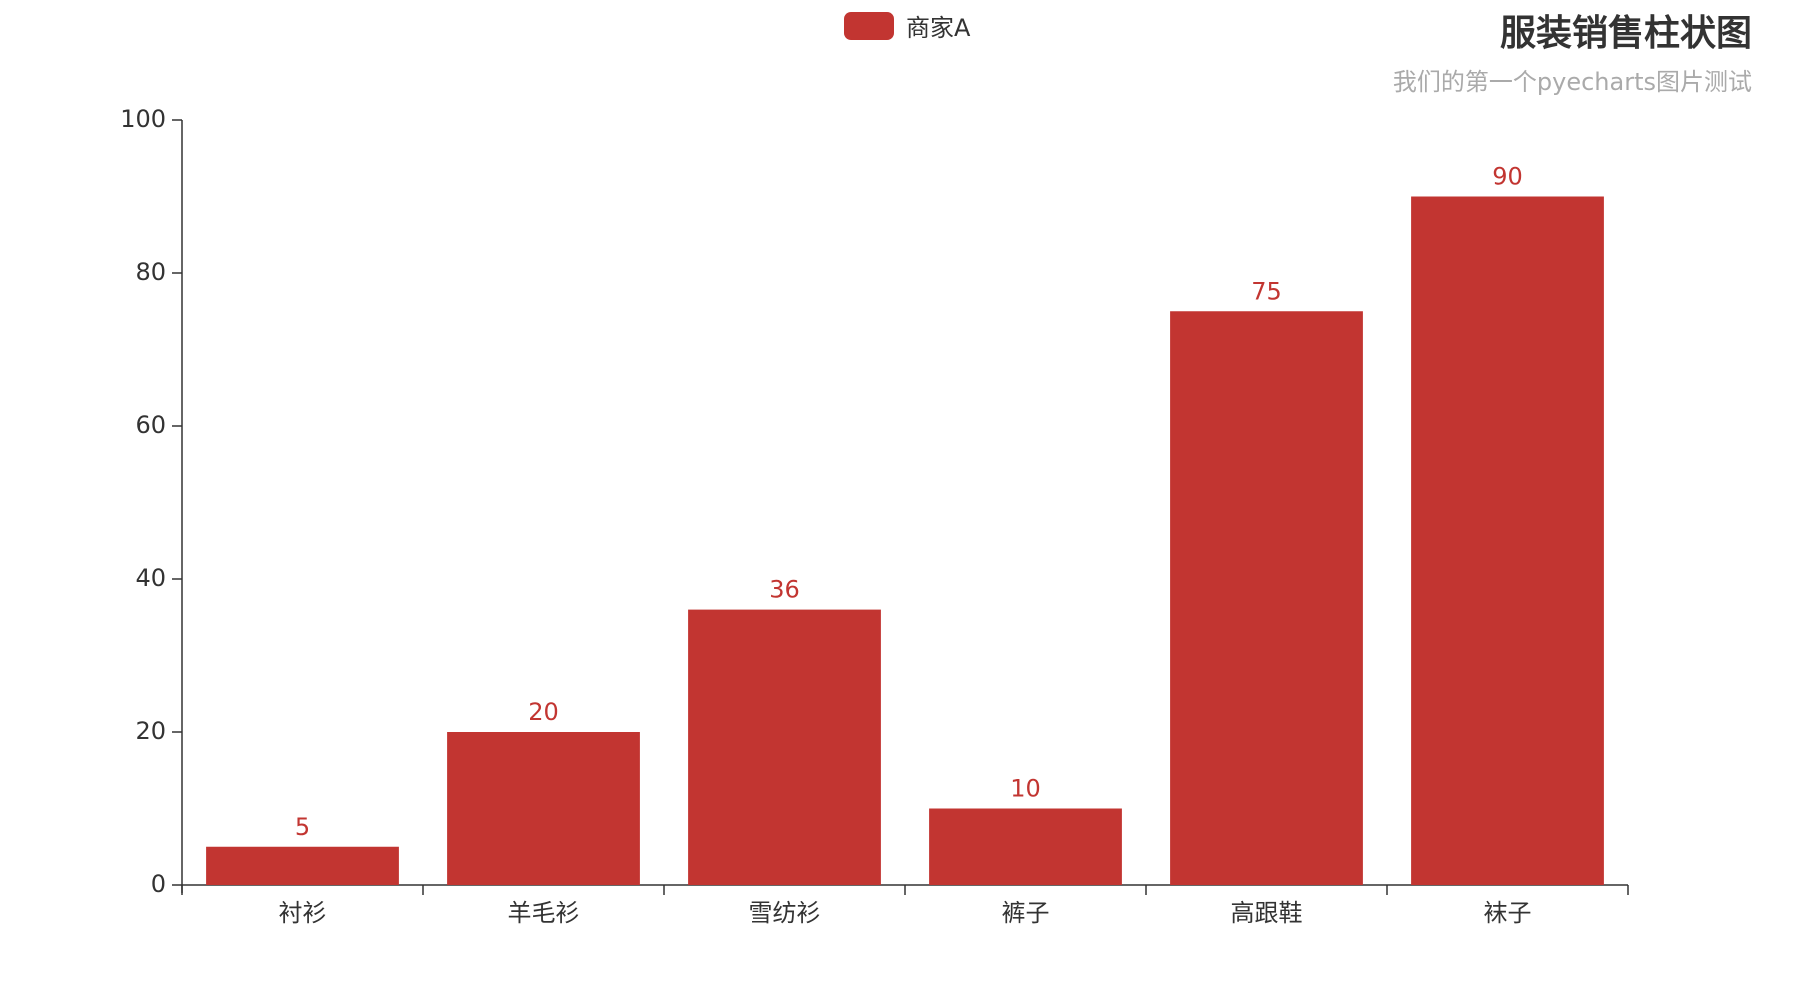 The image size is (1800, 1000). Describe the element at coordinates (869, 25) in the screenshot. I see `legend-swatch` at that location.